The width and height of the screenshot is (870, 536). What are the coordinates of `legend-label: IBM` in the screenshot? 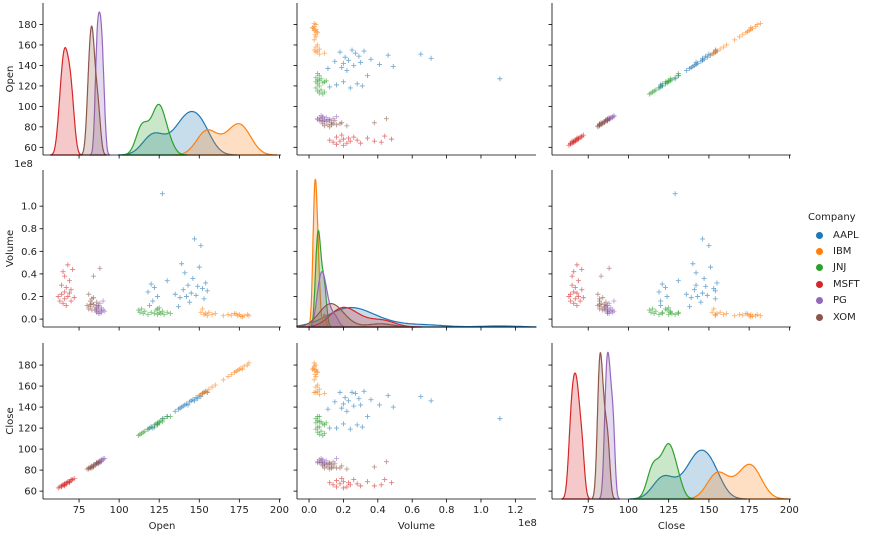 It's located at (842, 252).